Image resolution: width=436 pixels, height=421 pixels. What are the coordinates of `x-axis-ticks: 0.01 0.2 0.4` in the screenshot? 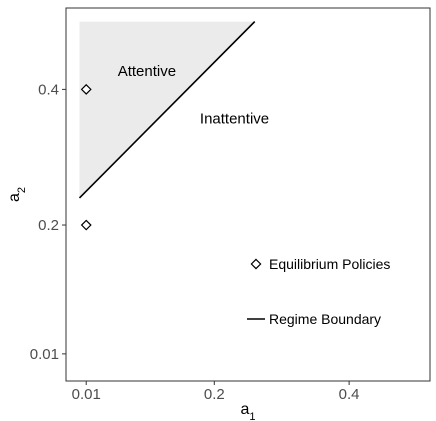 It's located at (216, 392).